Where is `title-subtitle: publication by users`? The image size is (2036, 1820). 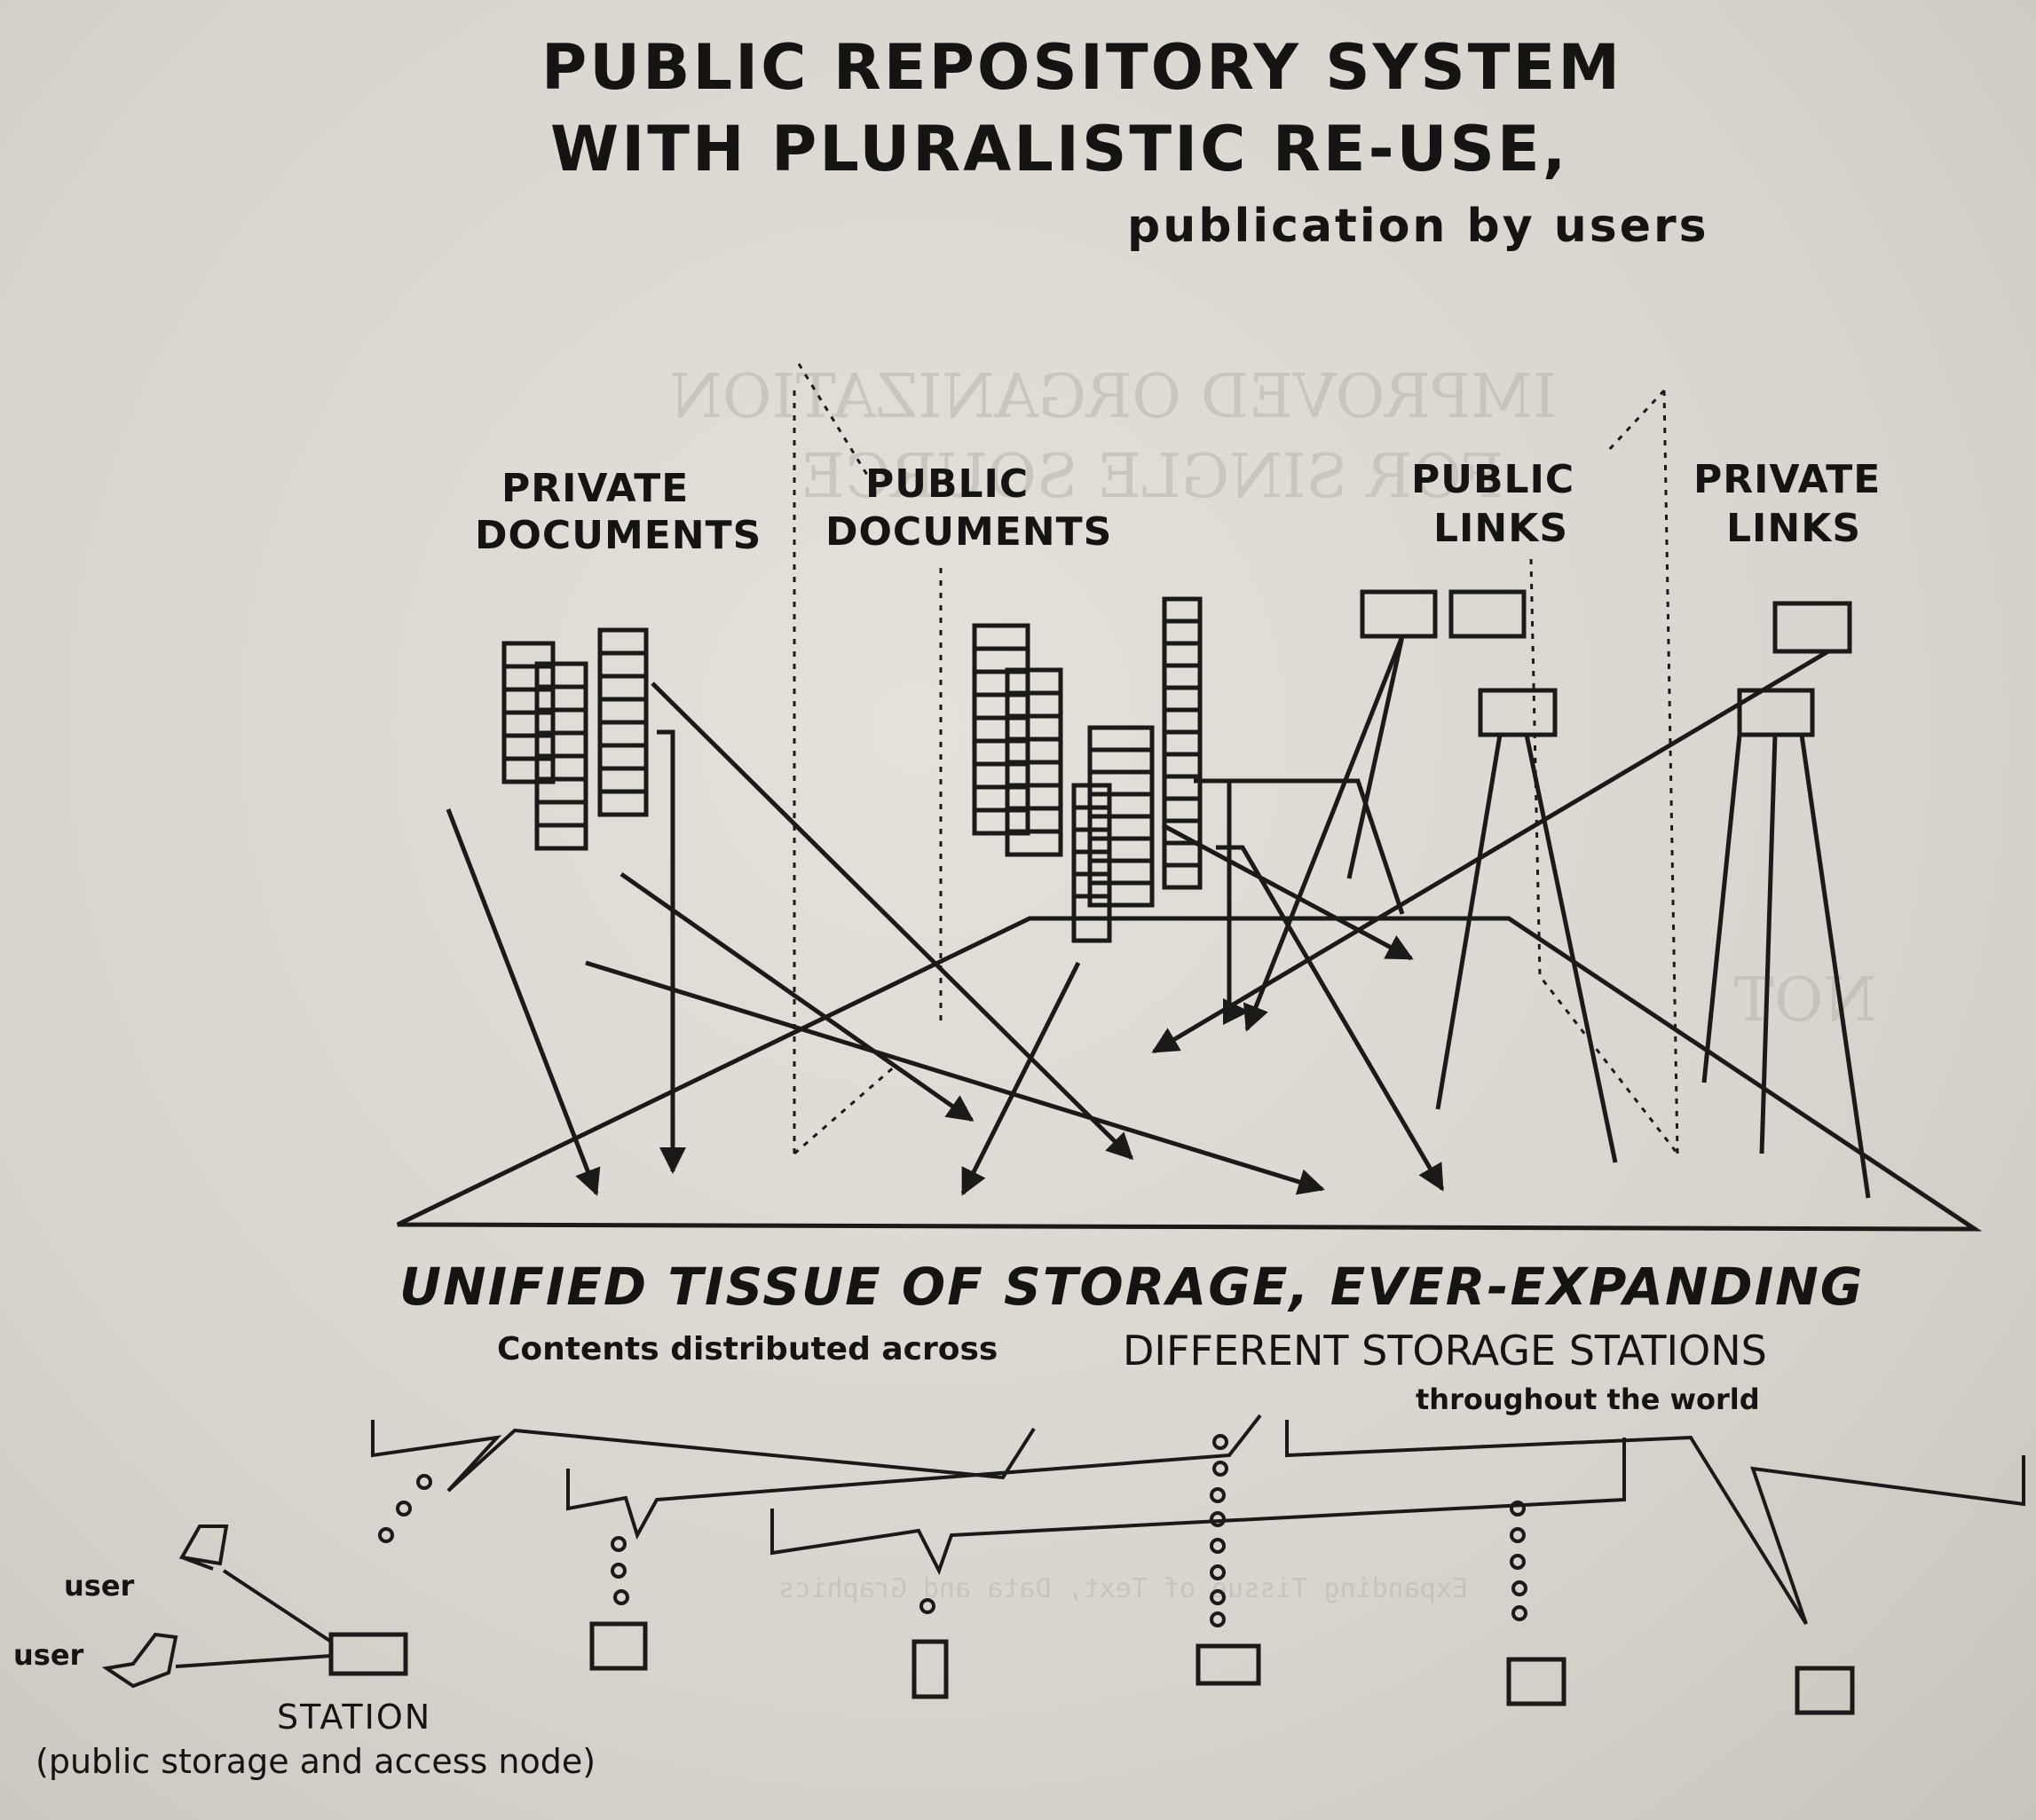
title-subtitle: publication by users is located at coordinates (1418, 226).